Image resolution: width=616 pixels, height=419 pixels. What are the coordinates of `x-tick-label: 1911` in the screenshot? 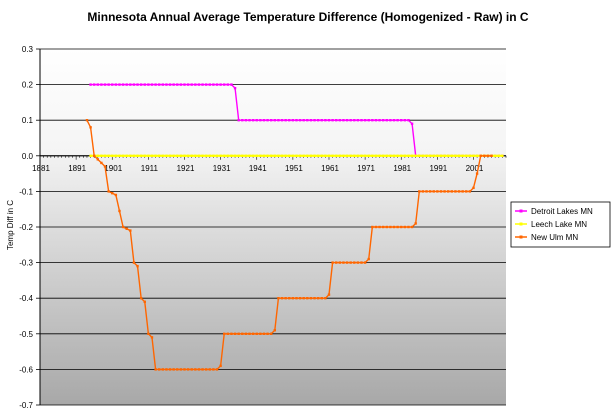 It's located at (150, 168).